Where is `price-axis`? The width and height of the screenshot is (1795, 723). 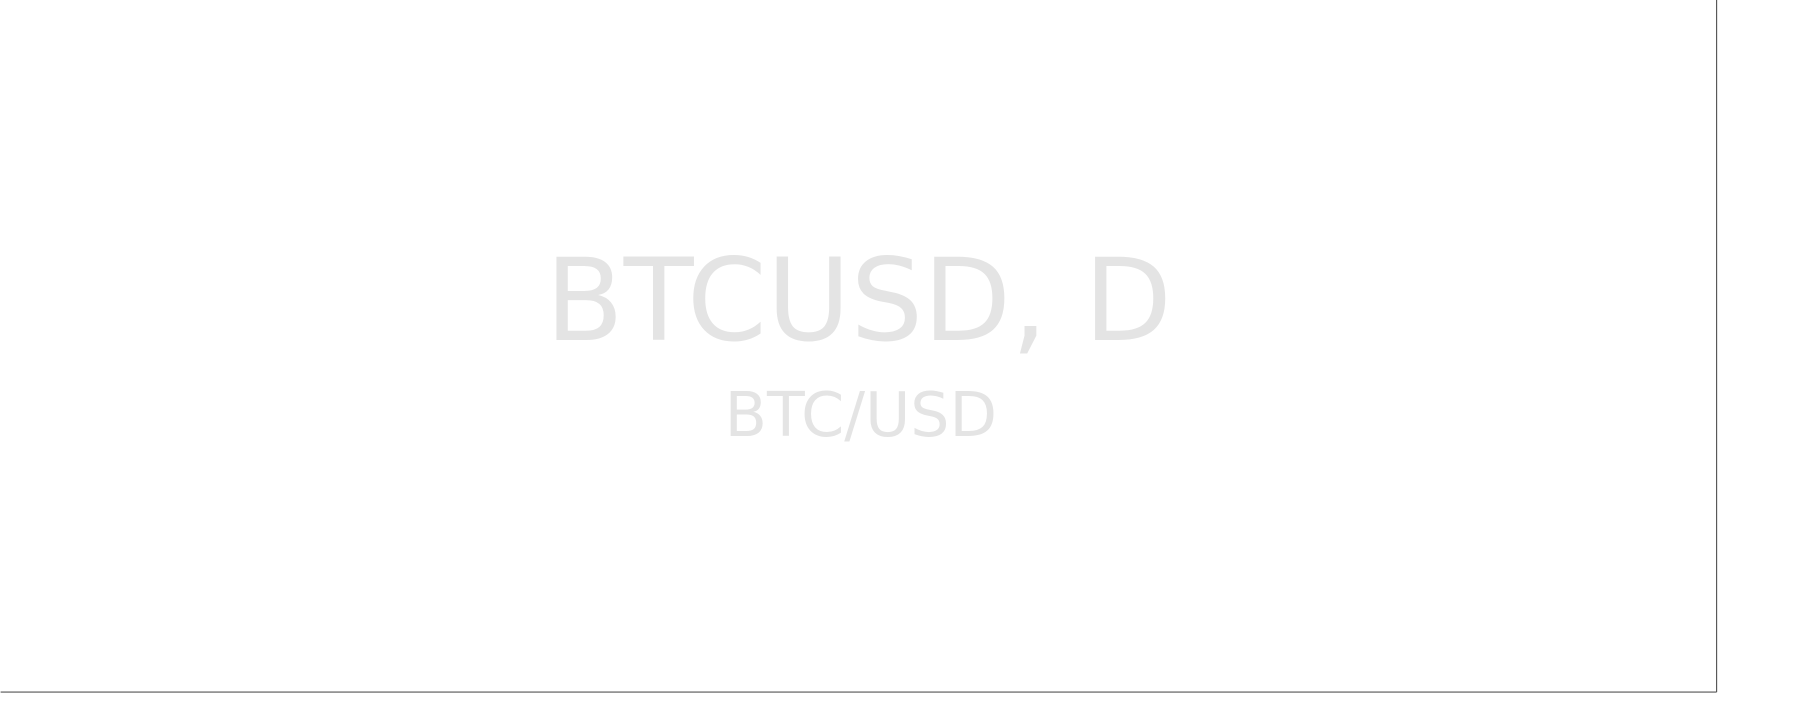
price-axis is located at coordinates (1755, 361).